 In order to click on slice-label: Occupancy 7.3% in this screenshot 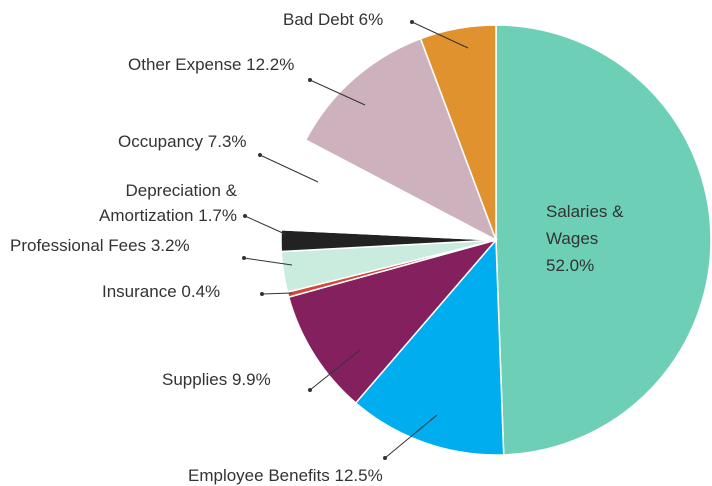, I will do `click(182, 142)`.